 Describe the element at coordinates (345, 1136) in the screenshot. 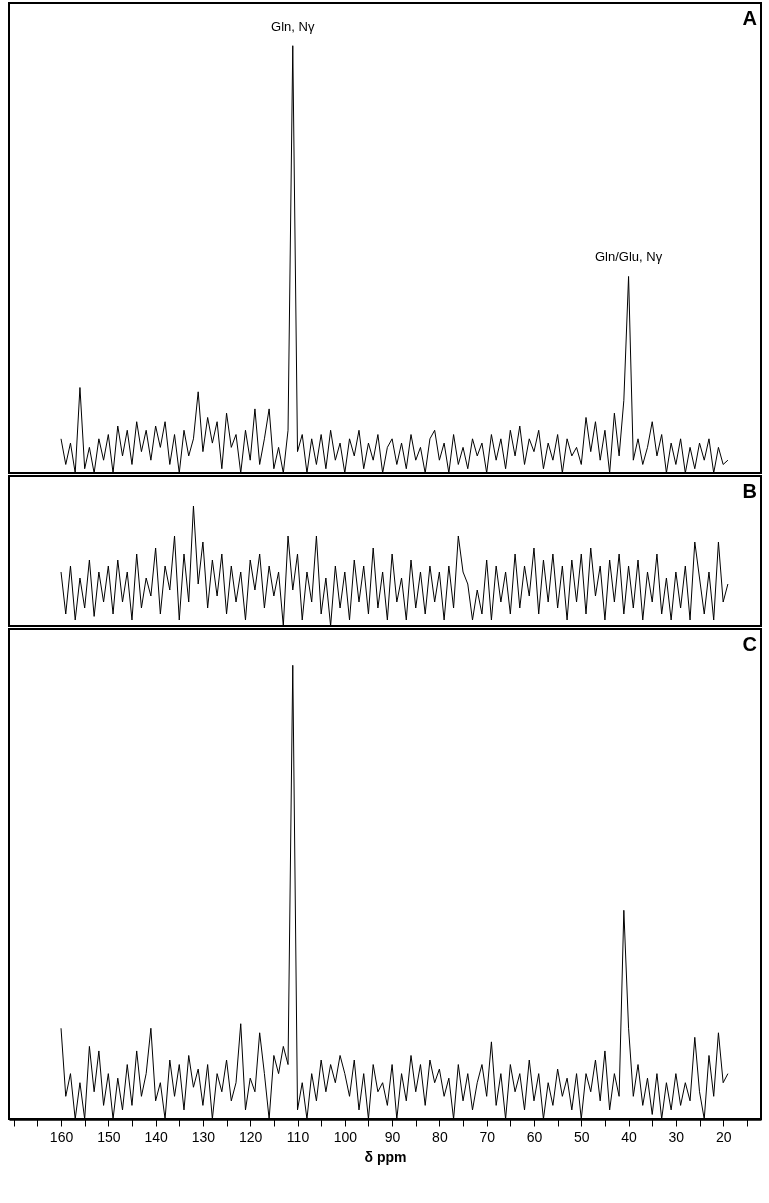

I see `x-tick-label: 100` at that location.